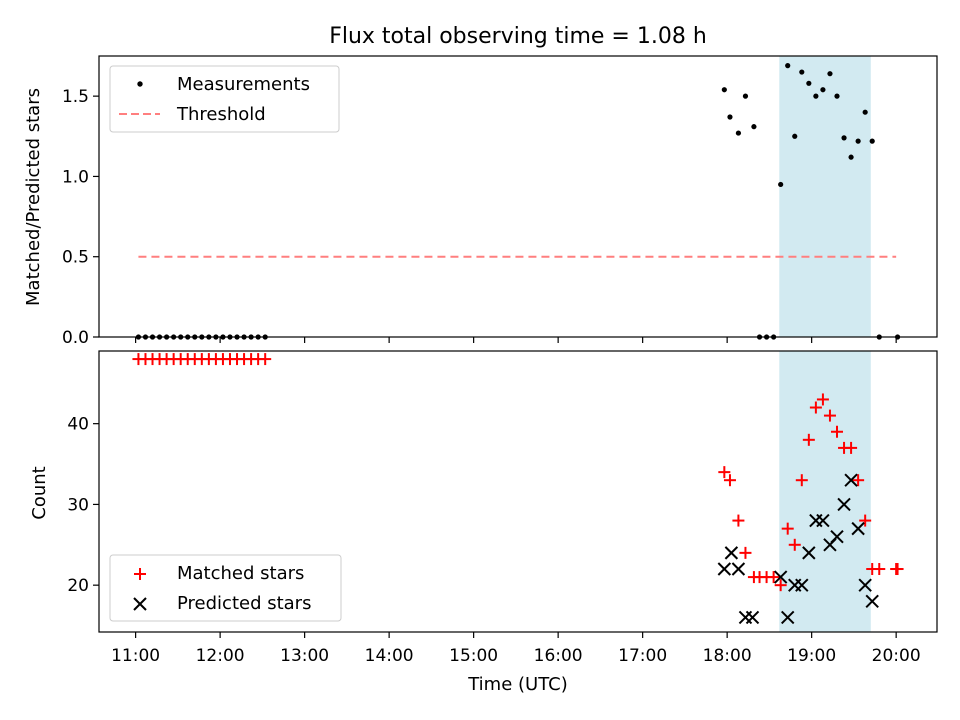 The image size is (960, 720). I want to click on legend-predicted-marker, so click(140, 604).